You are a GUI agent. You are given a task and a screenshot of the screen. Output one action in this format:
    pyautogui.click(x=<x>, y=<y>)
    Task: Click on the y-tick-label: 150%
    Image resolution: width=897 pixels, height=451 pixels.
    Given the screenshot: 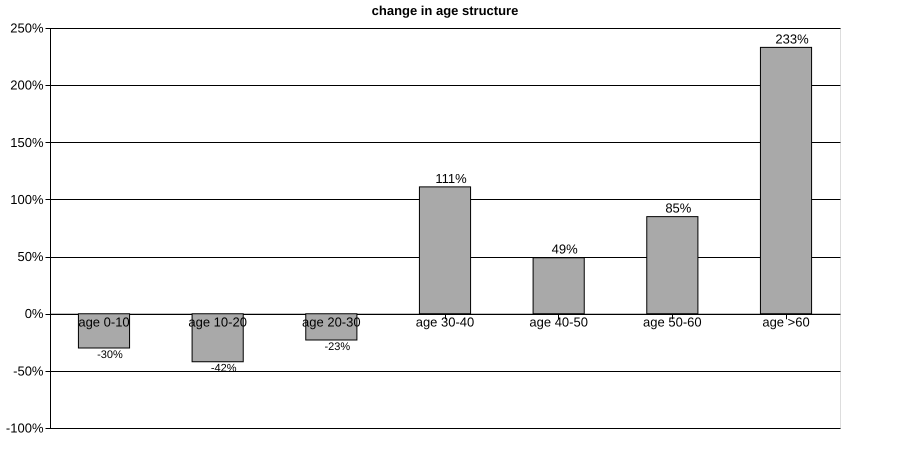 What is the action you would take?
    pyautogui.click(x=27, y=142)
    